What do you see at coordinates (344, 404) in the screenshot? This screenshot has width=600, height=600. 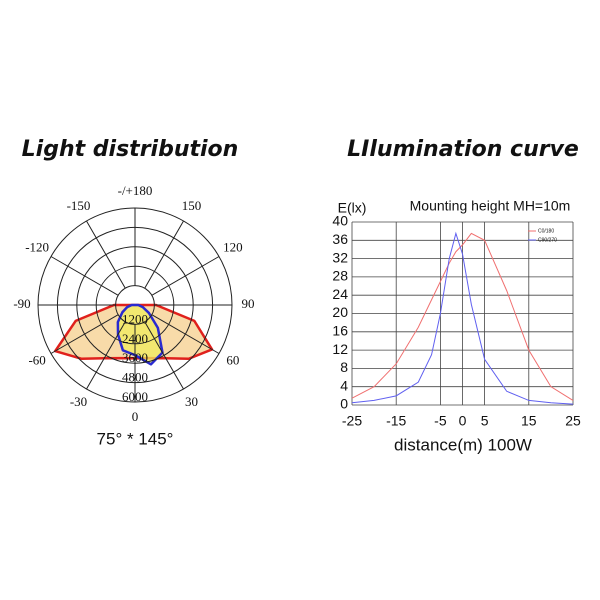 I see `y-tick-label: 0` at bounding box center [344, 404].